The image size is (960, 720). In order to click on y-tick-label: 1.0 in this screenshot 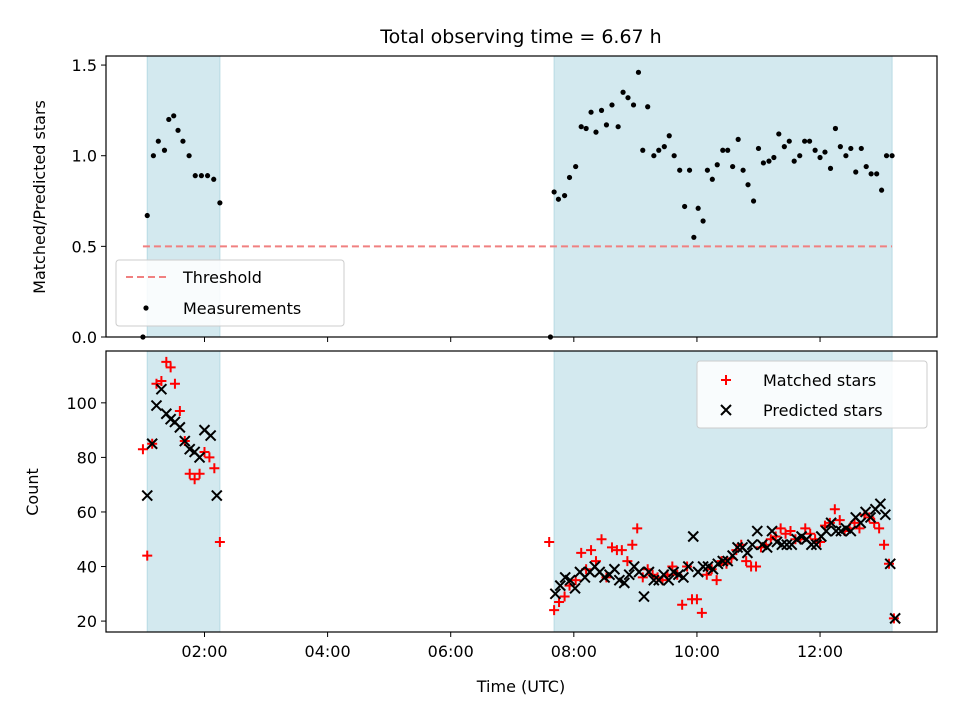, I will do `click(84, 156)`.